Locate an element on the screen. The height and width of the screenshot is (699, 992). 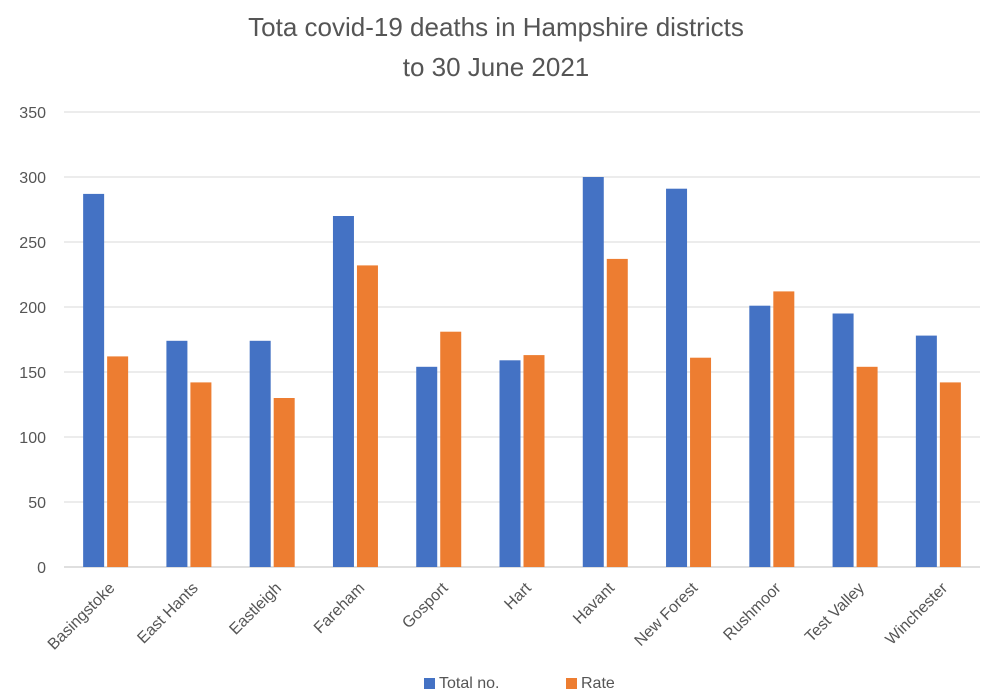
y-tick-label: 0 is located at coordinates (41, 568).